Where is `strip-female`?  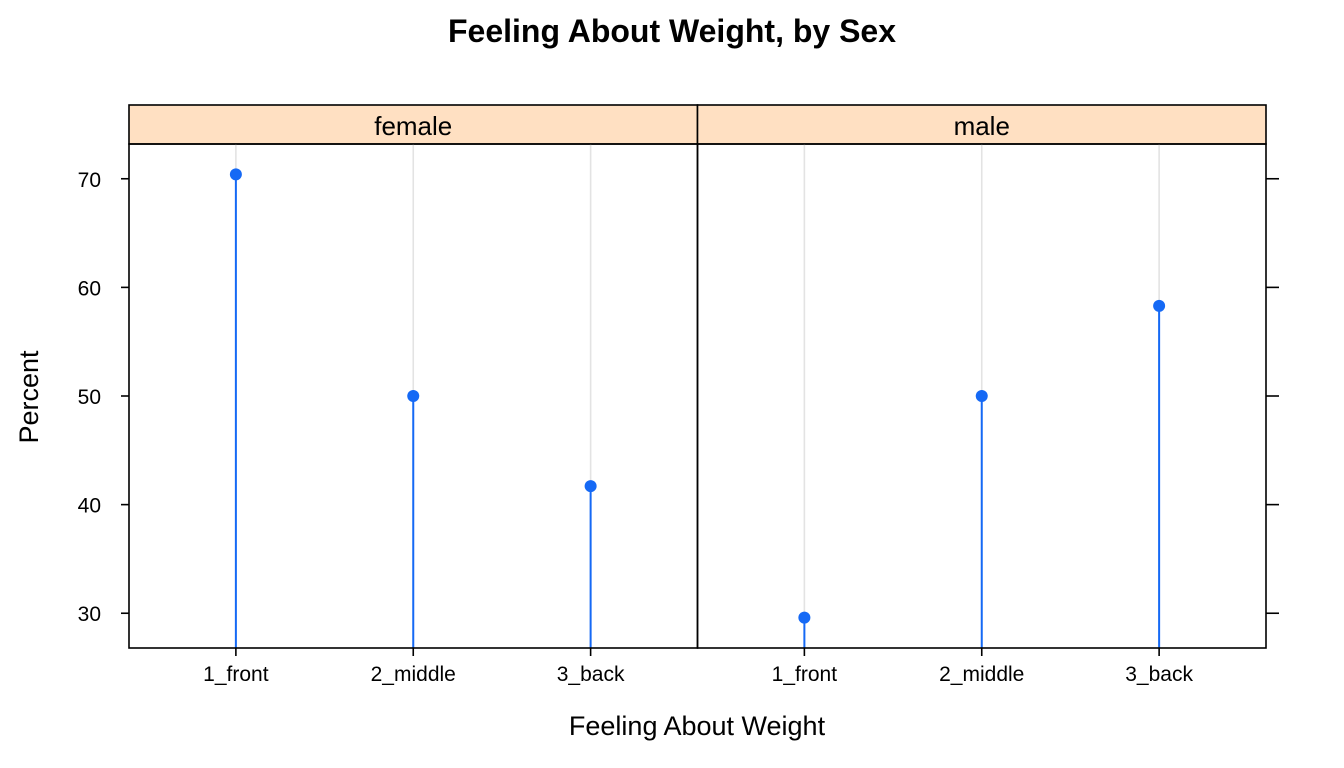 strip-female is located at coordinates (413, 124).